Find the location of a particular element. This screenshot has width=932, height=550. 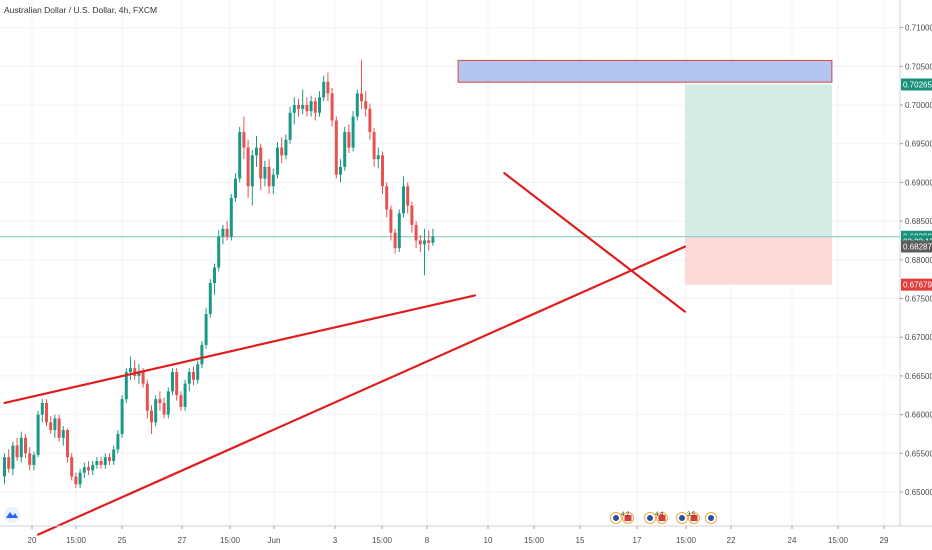

x-tick-label: Jun is located at coordinates (274, 540).